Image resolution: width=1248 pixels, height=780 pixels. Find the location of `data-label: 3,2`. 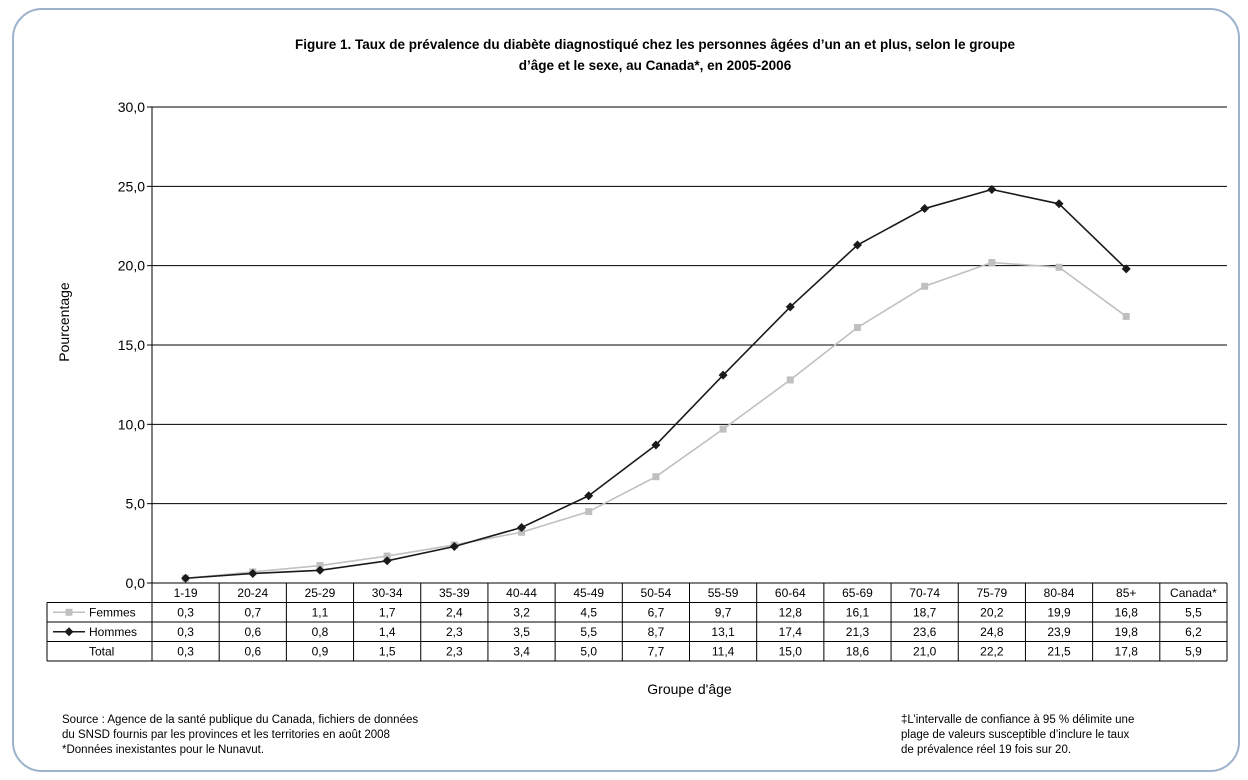

data-label: 3,2 is located at coordinates (521, 613).